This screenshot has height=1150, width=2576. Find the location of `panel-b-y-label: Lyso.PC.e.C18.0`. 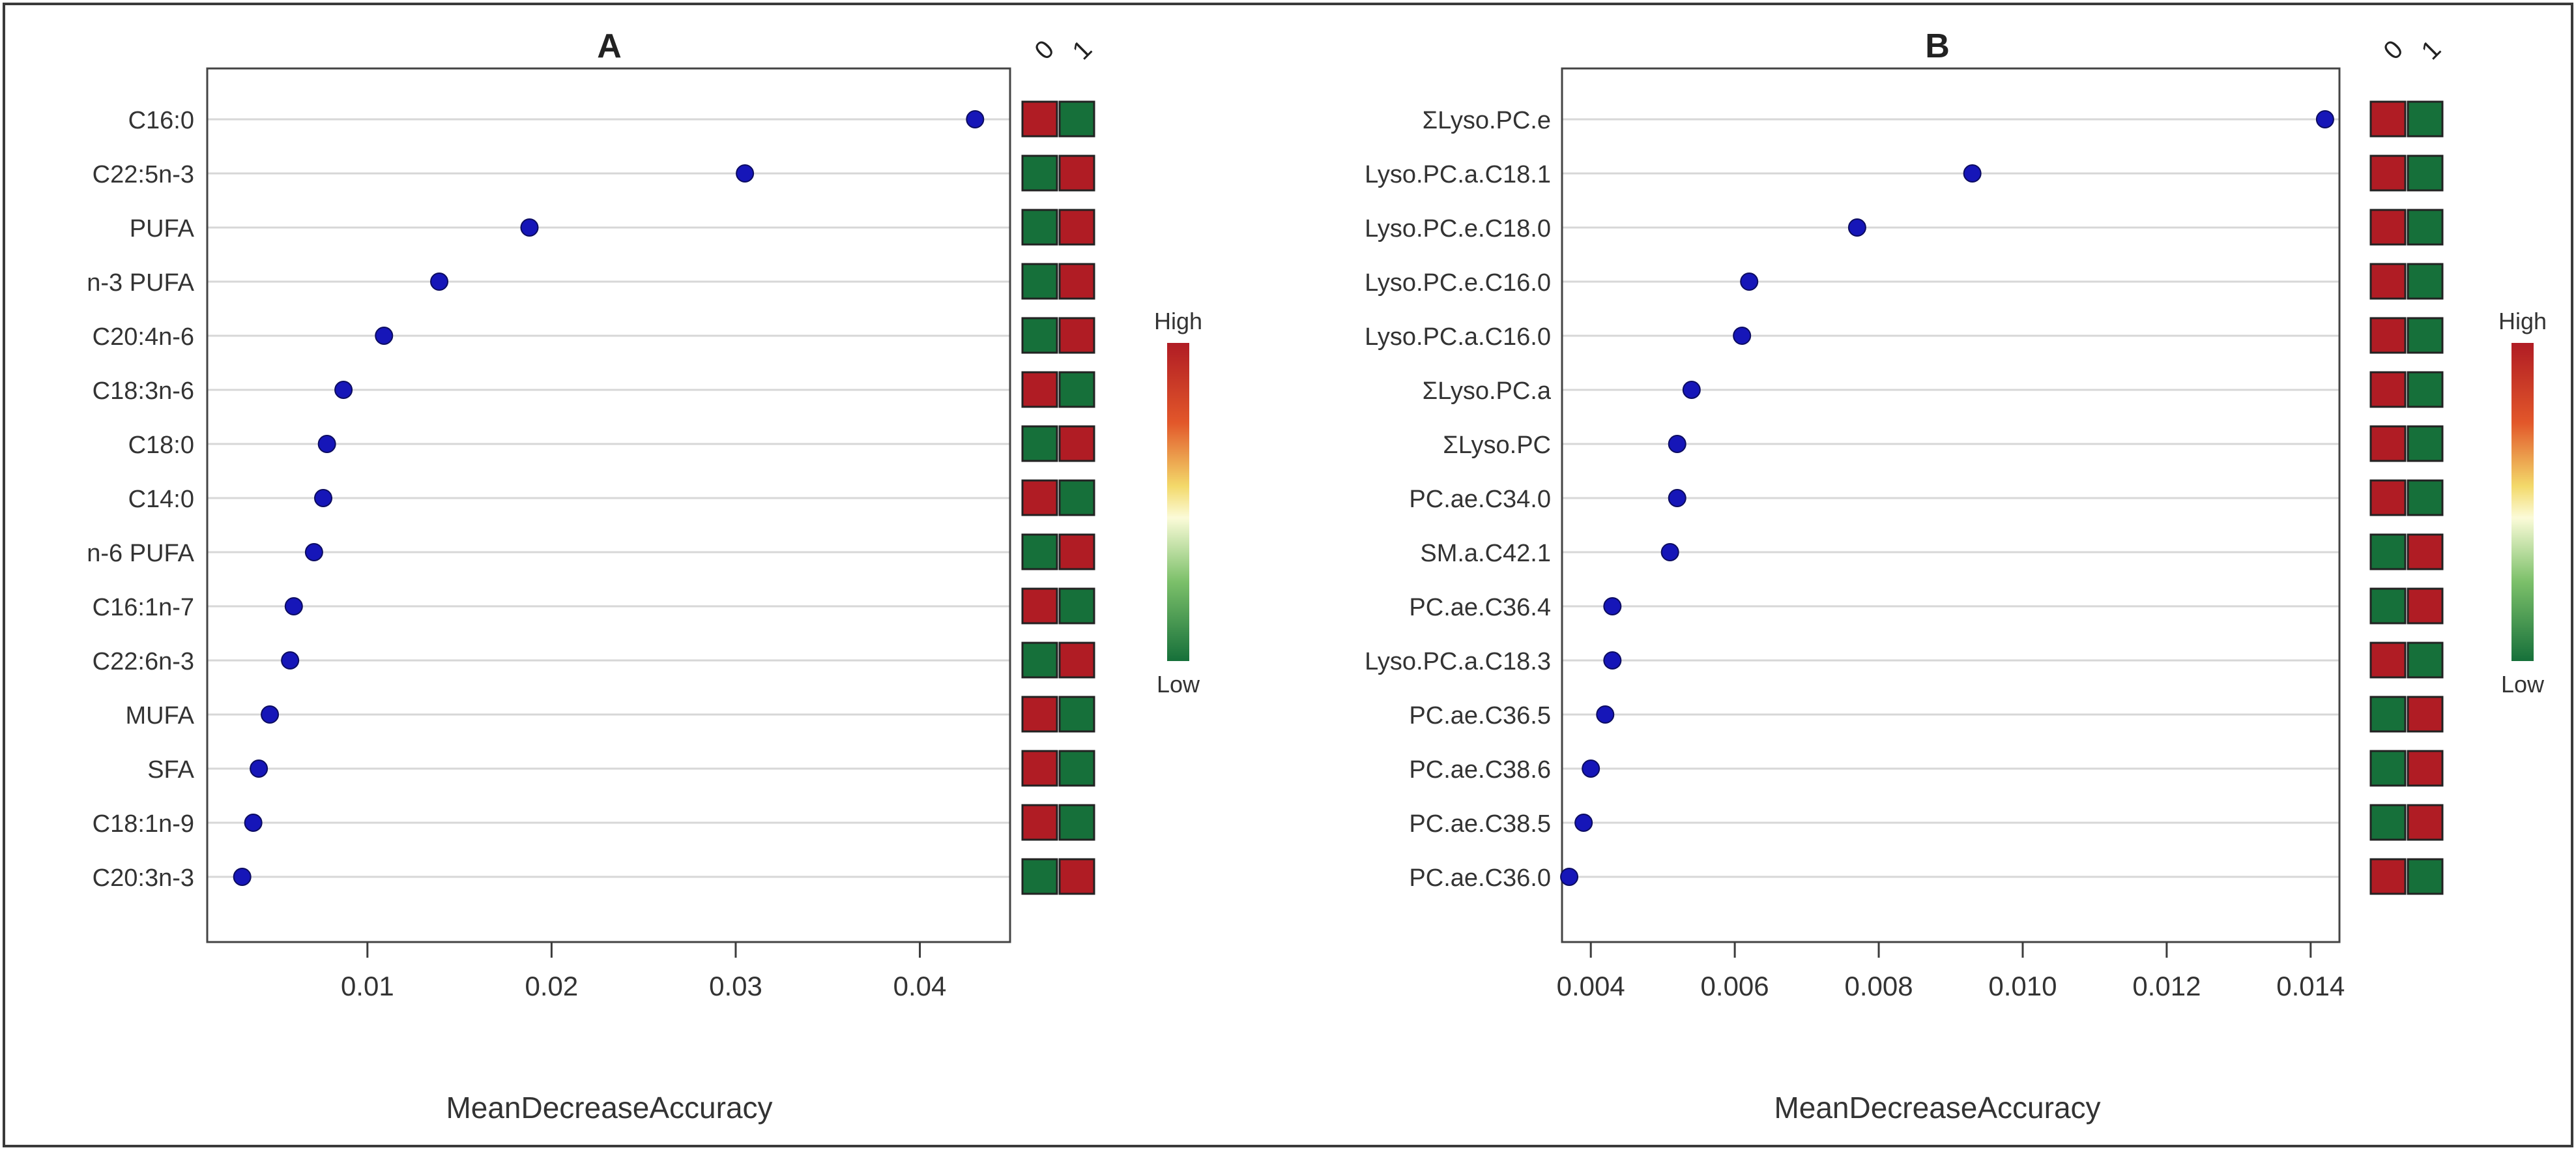

panel-b-y-label: Lyso.PC.e.C18.0 is located at coordinates (1458, 229).